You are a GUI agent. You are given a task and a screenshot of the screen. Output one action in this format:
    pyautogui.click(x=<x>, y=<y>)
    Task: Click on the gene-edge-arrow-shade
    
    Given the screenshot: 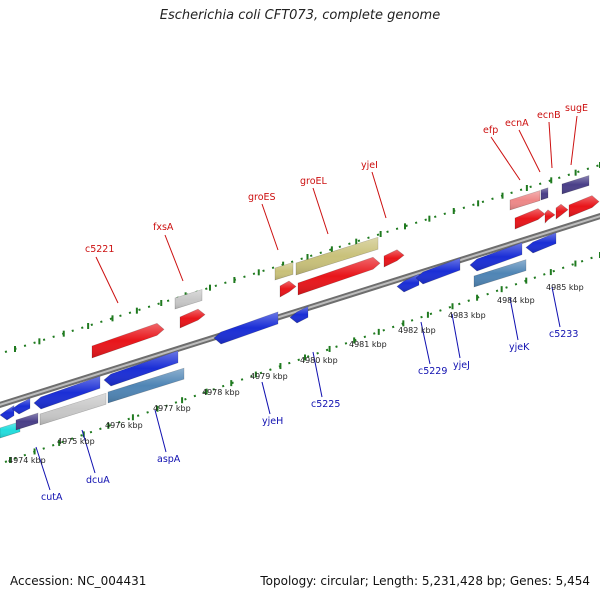 What is the action you would take?
    pyautogui.click(x=584, y=206)
    